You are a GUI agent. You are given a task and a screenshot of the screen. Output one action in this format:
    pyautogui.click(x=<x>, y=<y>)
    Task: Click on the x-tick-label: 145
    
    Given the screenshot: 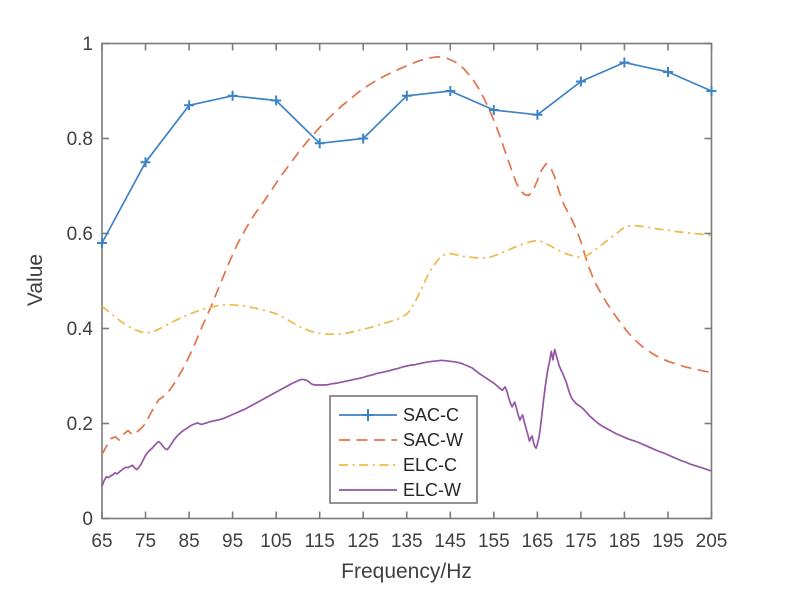 What is the action you would take?
    pyautogui.click(x=450, y=541)
    